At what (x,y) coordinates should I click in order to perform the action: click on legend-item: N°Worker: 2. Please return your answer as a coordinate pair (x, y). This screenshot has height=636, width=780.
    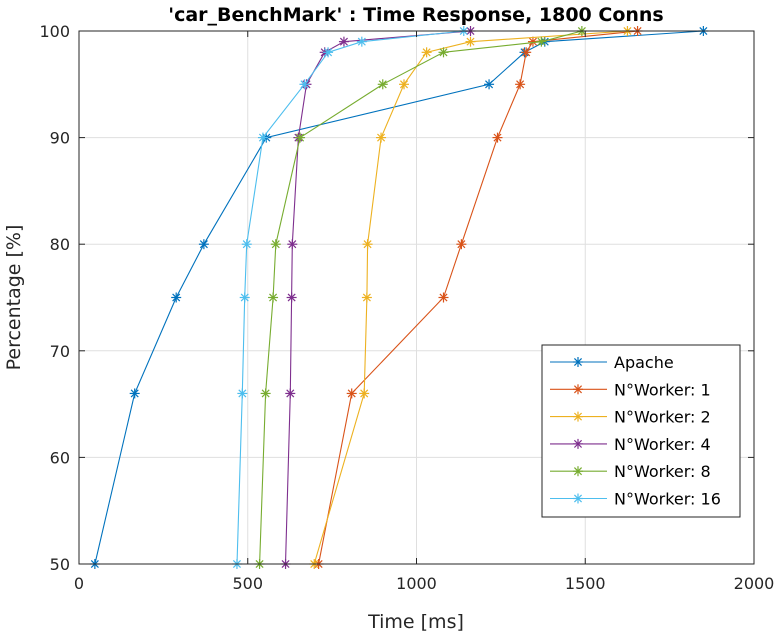
    Looking at the image, I should click on (630, 417).